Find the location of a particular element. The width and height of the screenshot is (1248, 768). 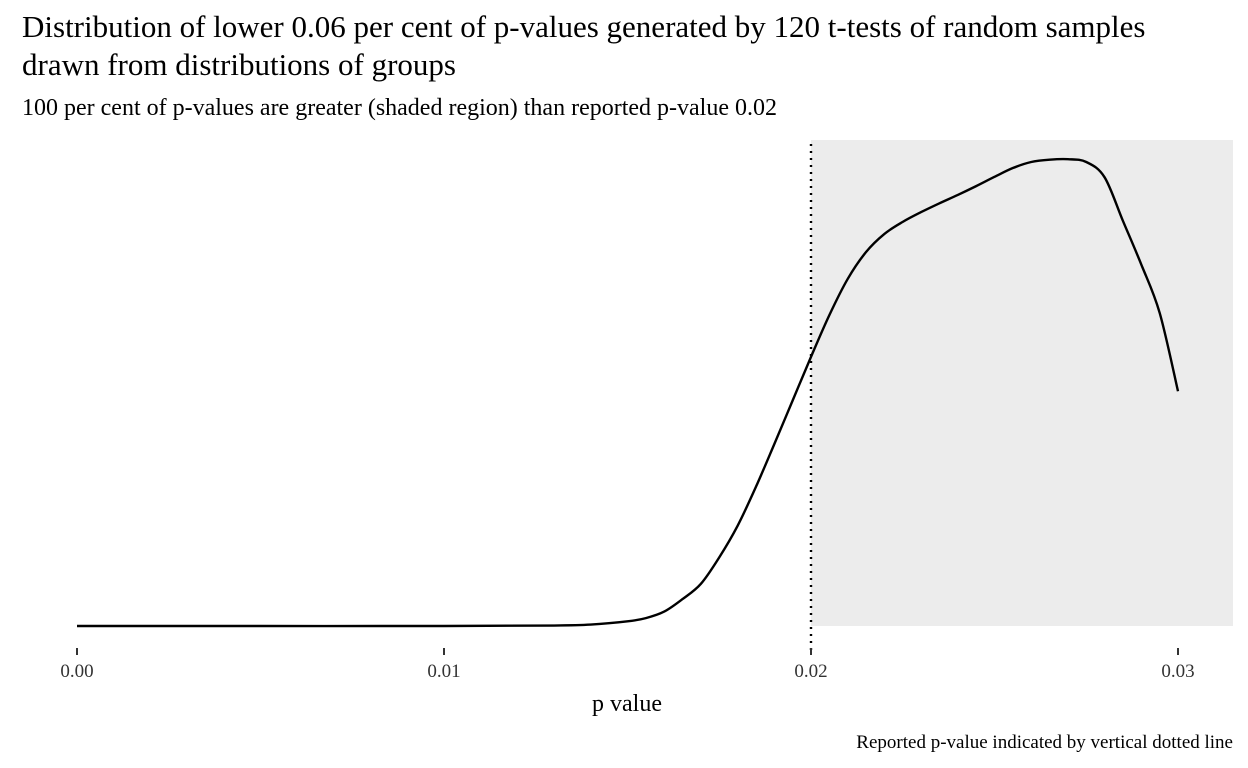

x-tick-label: 0.01 is located at coordinates (443, 671).